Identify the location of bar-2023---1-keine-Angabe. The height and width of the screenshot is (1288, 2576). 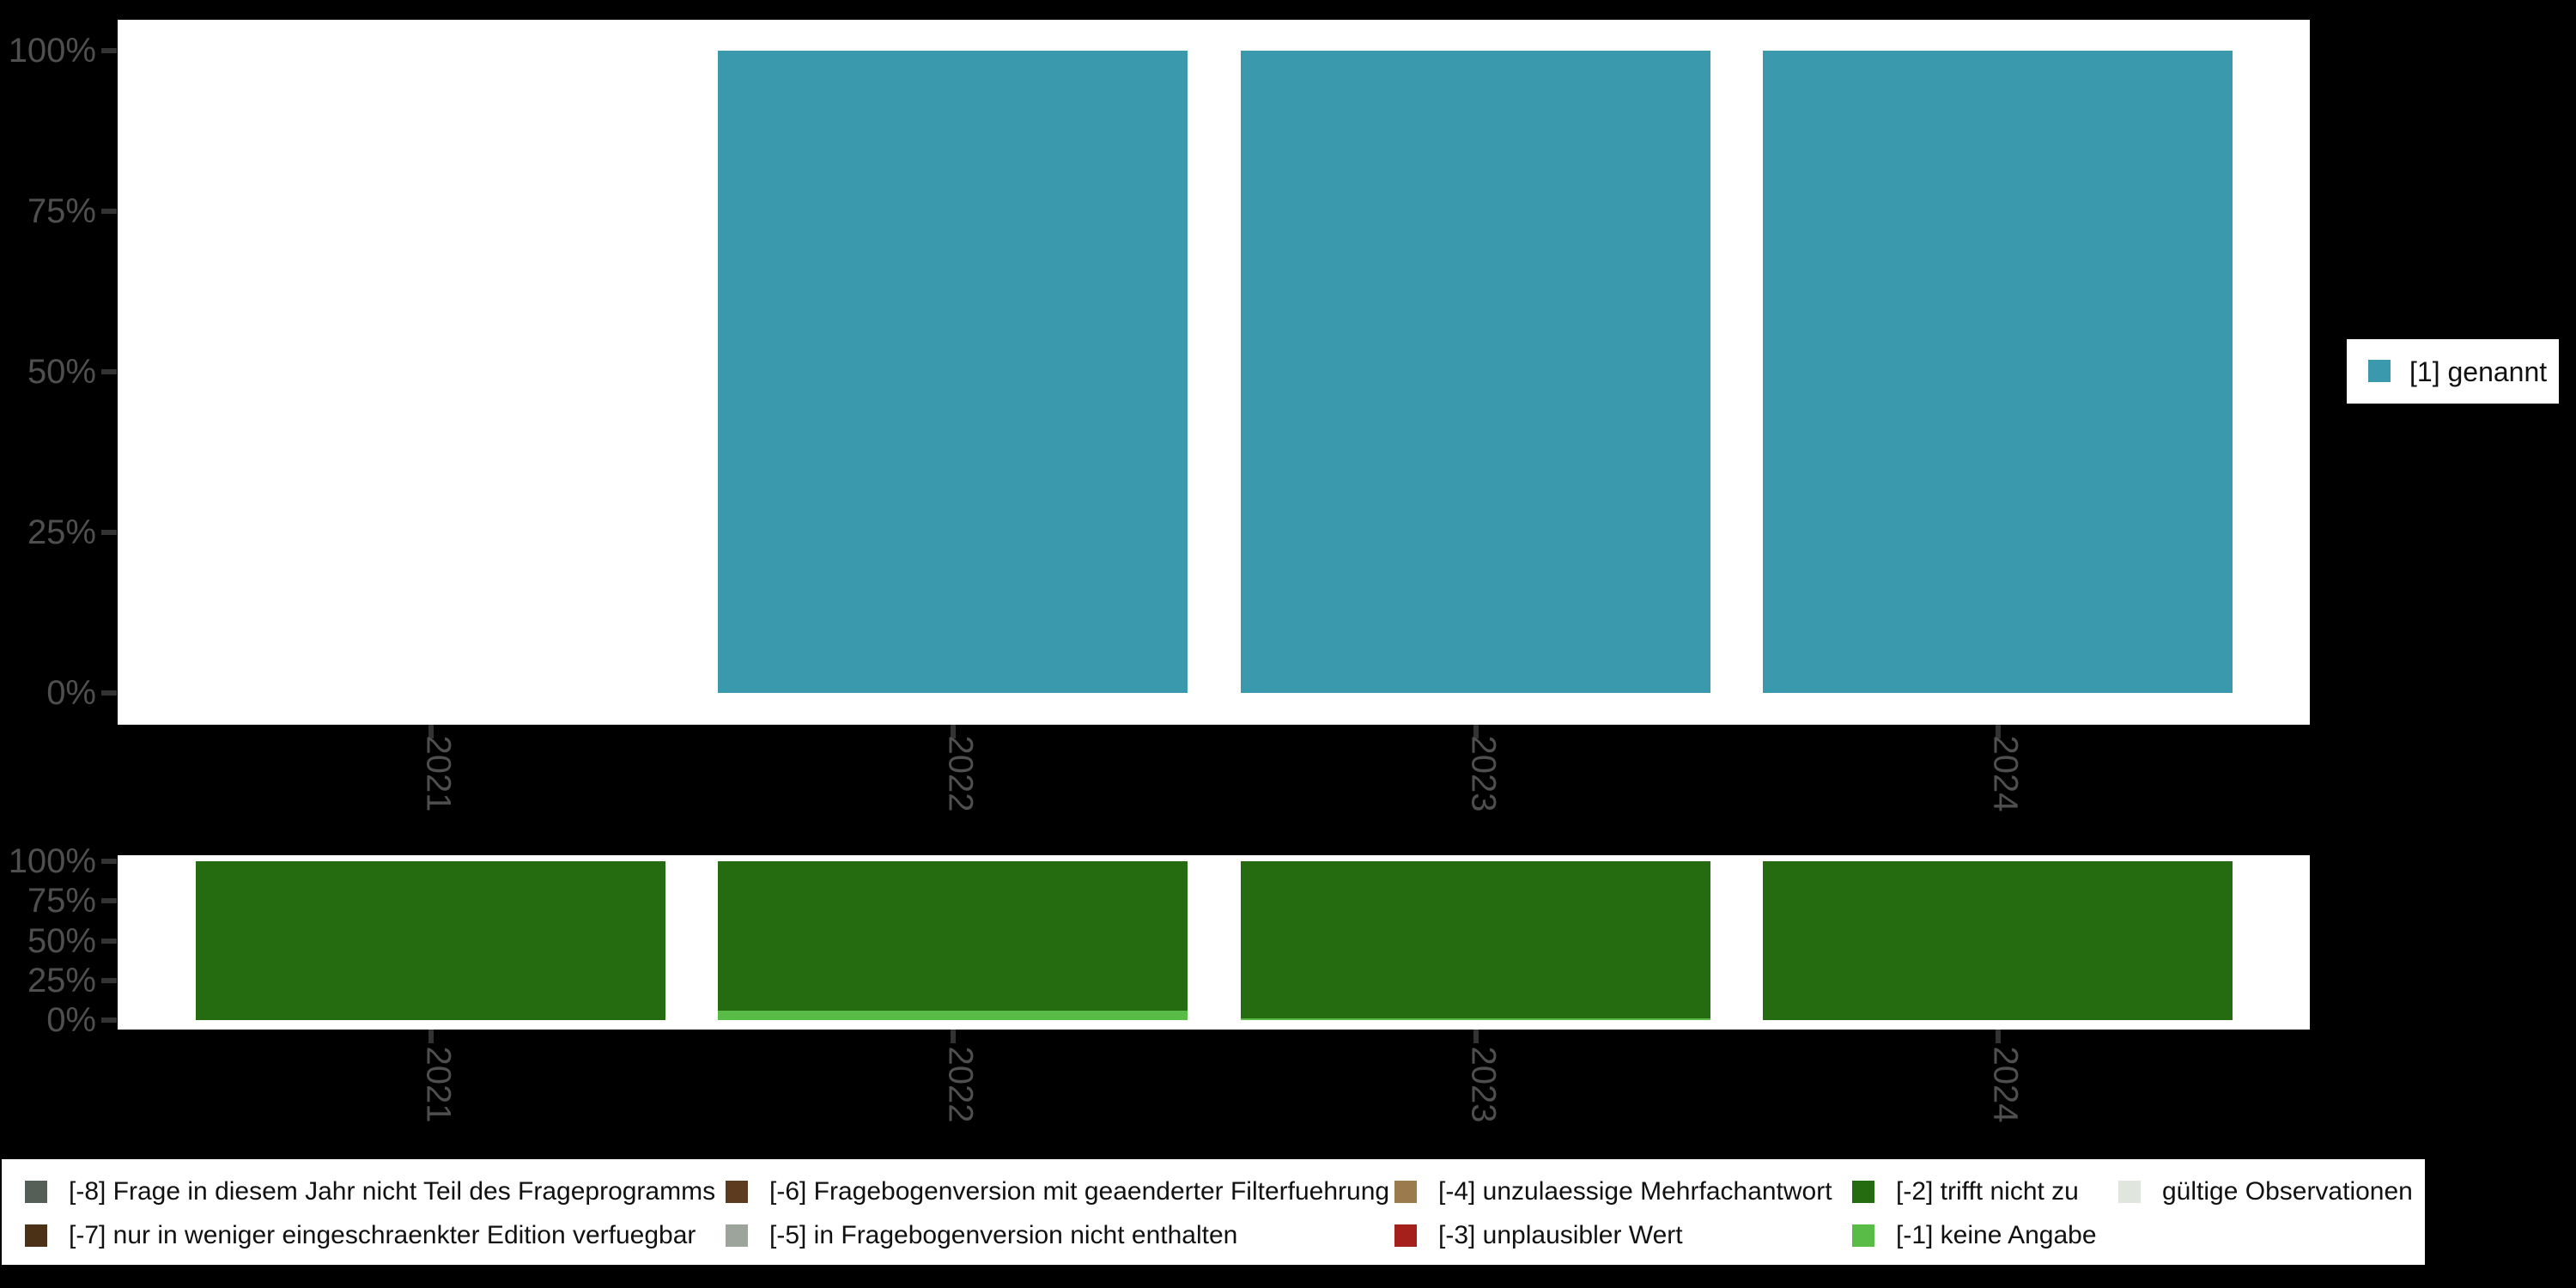
(1475, 1019).